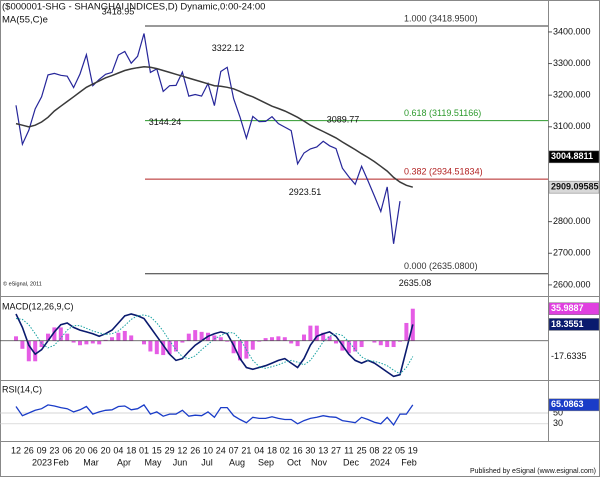 This screenshot has height=477, width=600. I want to click on peak-label: 2635.08, so click(415, 283).